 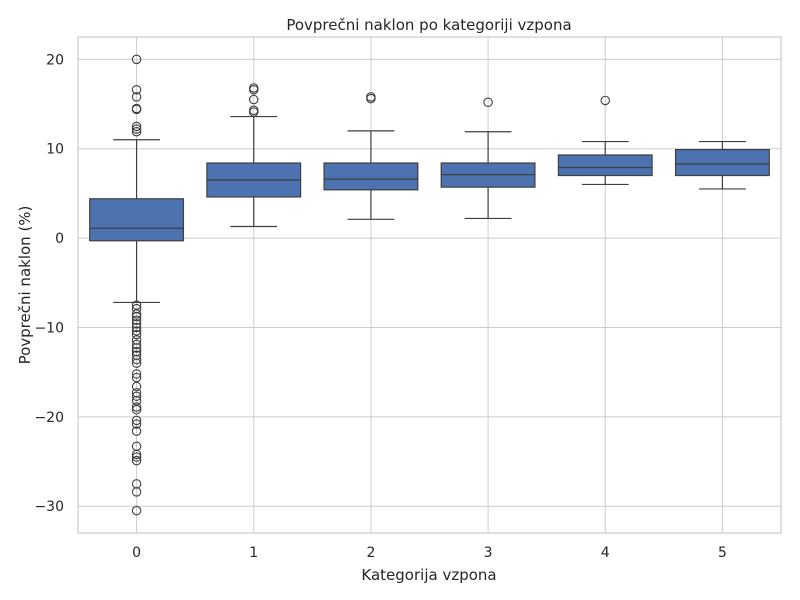 What do you see at coordinates (428, 575) in the screenshot?
I see `x-axis-label: Kategorija vzpona` at bounding box center [428, 575].